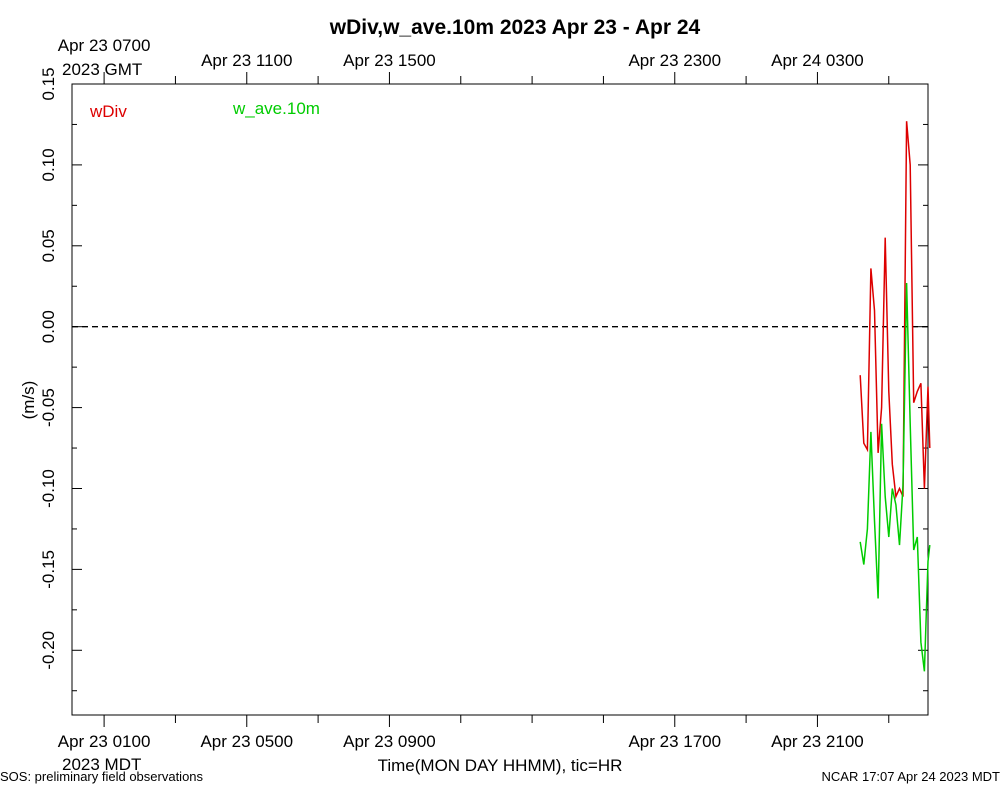 This screenshot has width=1000, height=800. Describe the element at coordinates (515, 27) in the screenshot. I see `chart-title: wDiv,w_ave.10m 2023 Apr 23 - Apr 24` at that location.